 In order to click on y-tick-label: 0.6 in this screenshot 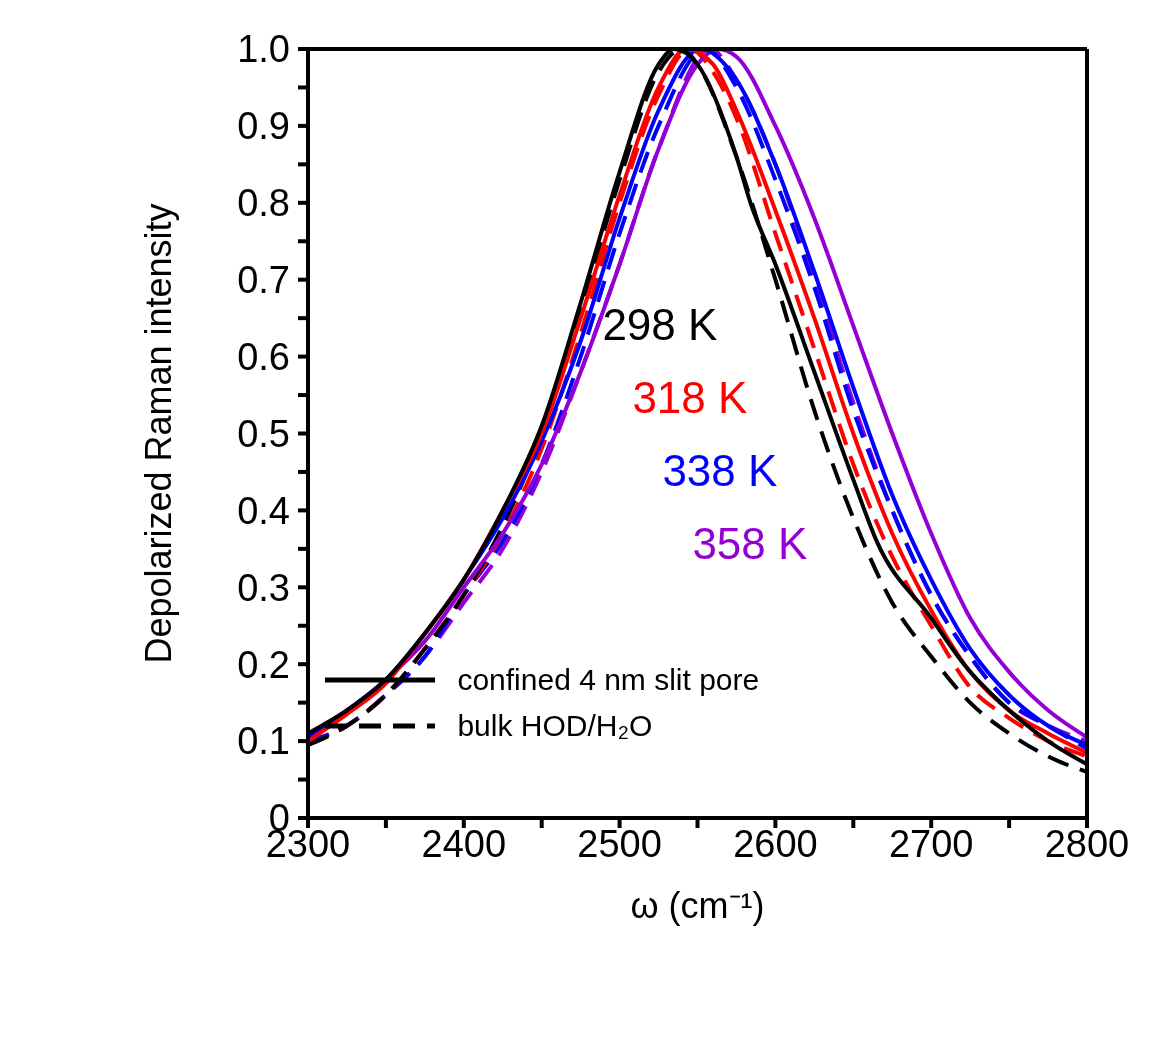, I will do `click(263, 356)`.